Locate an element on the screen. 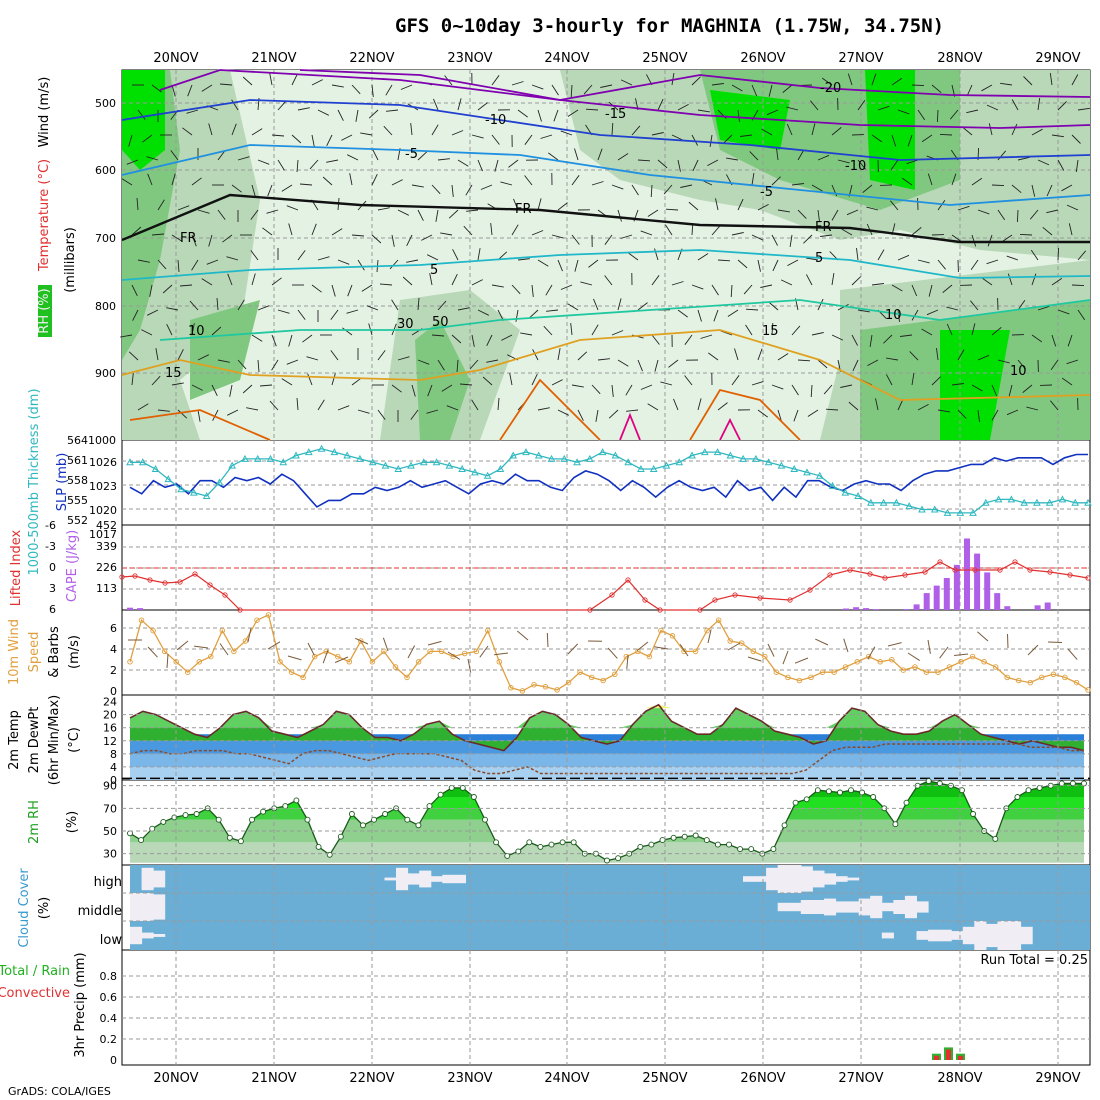 The height and width of the screenshot is (1100, 1100). slp-thickness-panel: 564 561 558 555 552 1026 1023 1020 1017 is located at coordinates (579, 487).